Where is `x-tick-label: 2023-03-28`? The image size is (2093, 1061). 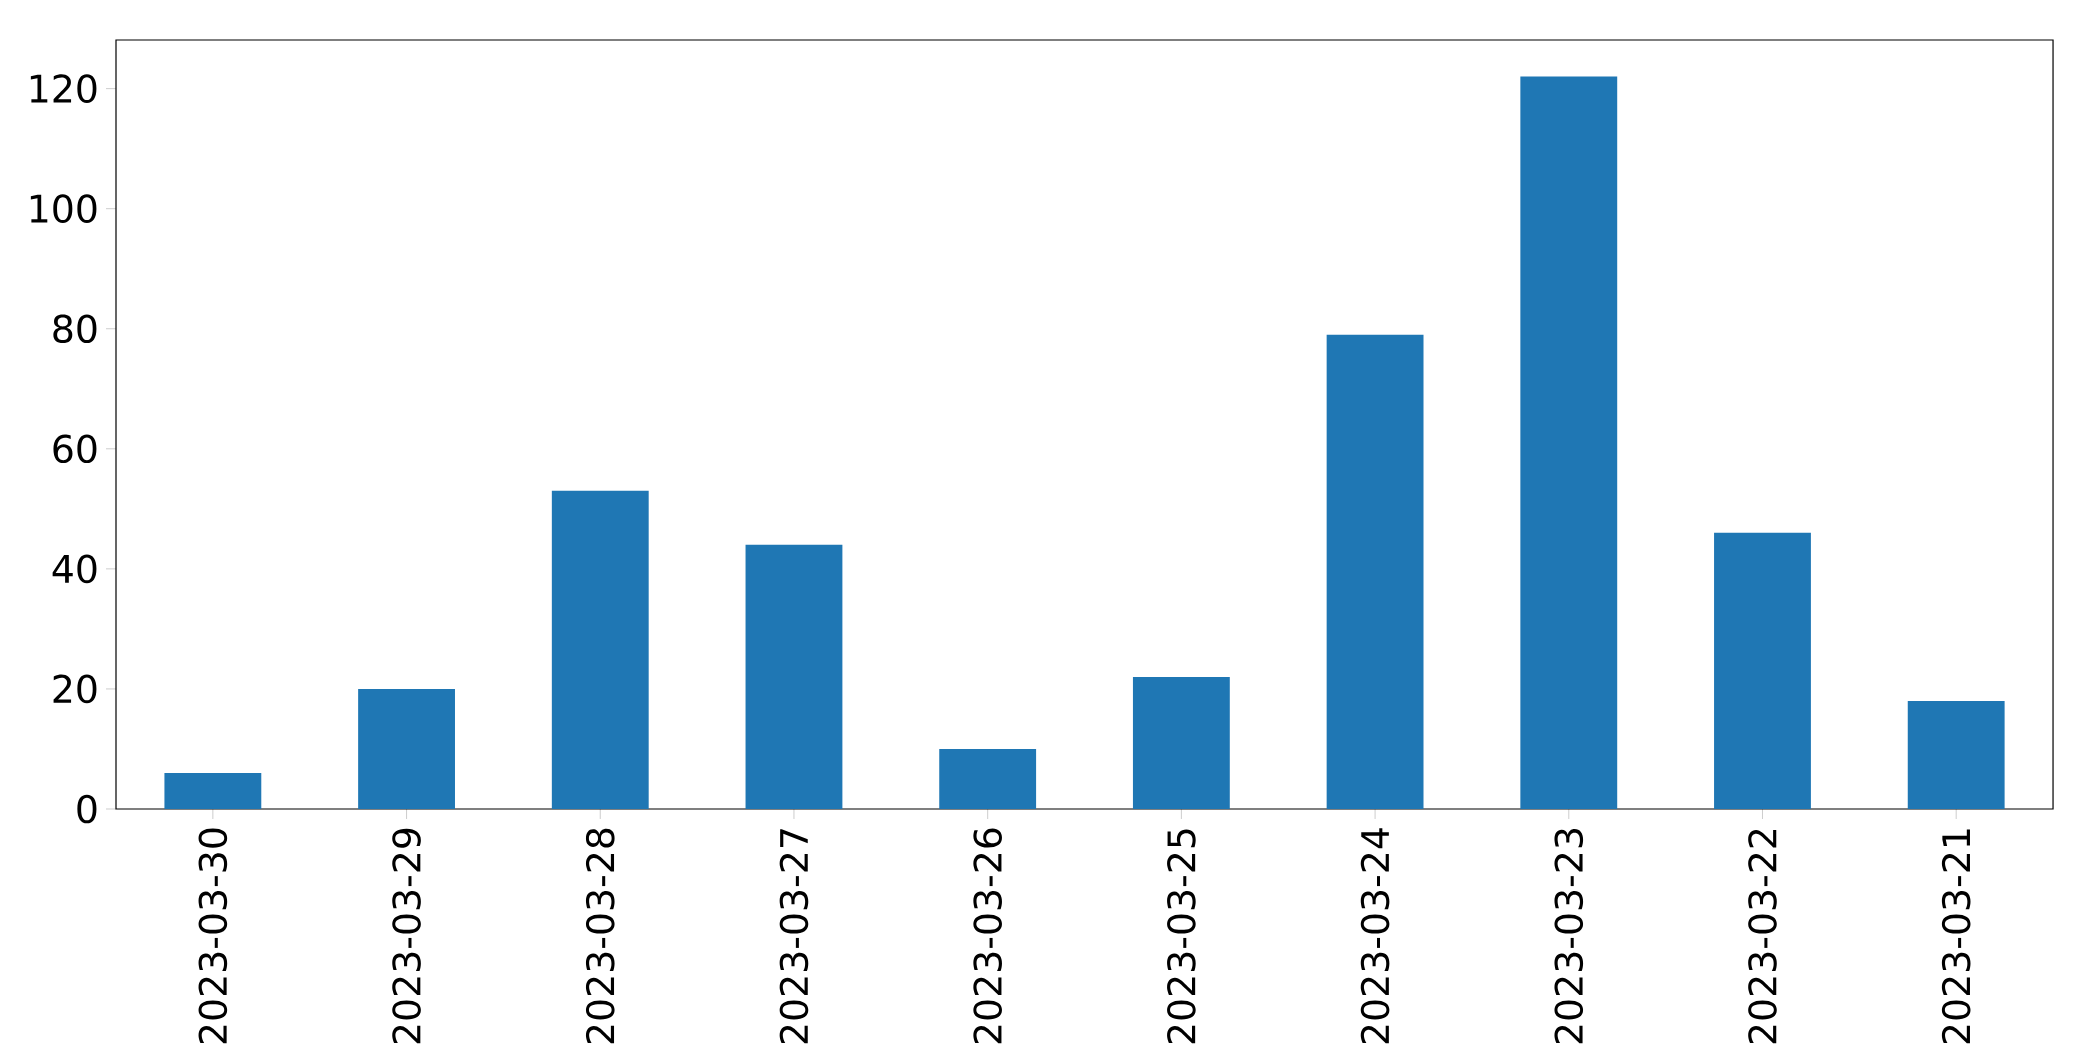 x-tick-label: 2023-03-28 is located at coordinates (600, 936).